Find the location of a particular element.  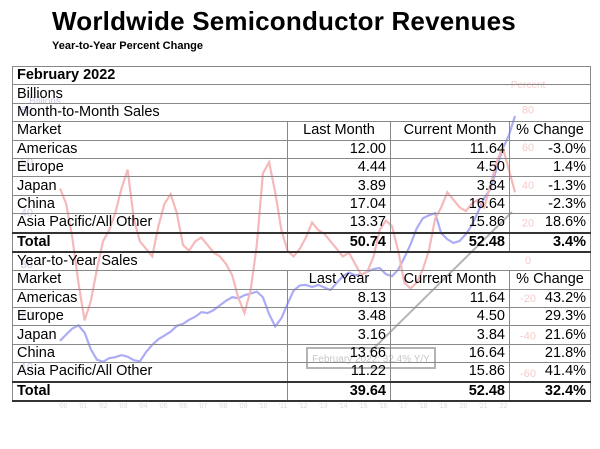

change-cell: 43.2% is located at coordinates (550, 298).